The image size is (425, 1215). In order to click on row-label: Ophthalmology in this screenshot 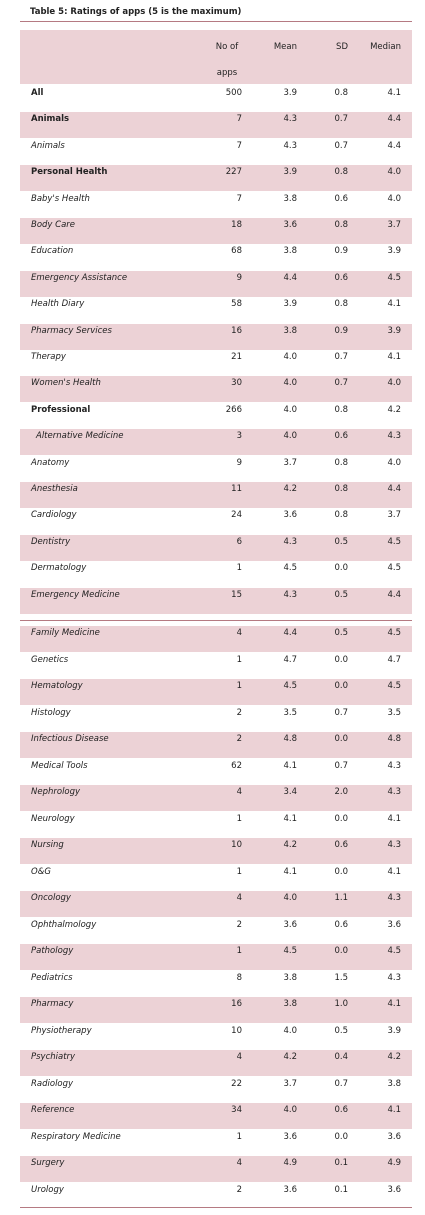, I will do `click(64, 924)`.